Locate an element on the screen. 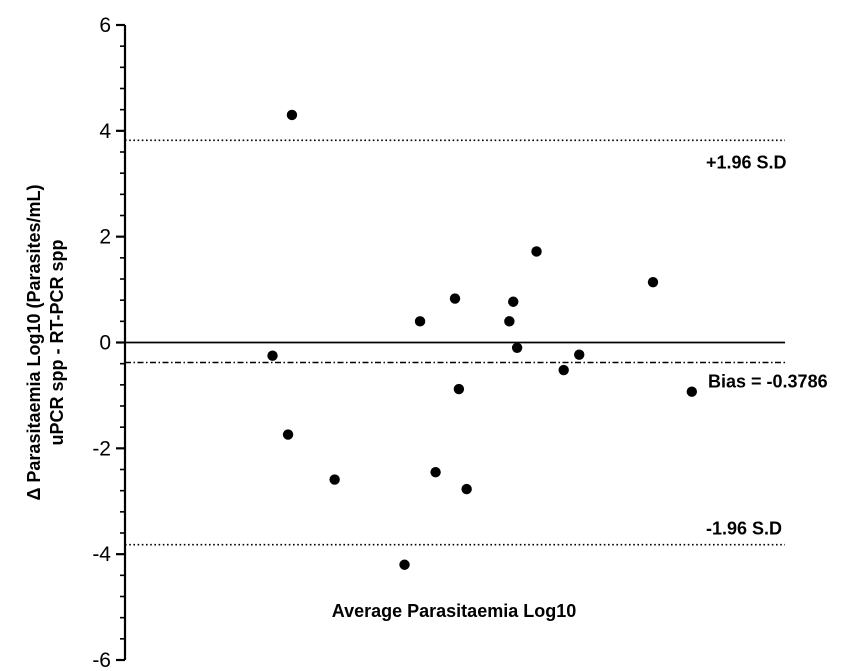  y-tick-label: -2 is located at coordinates (101, 448).